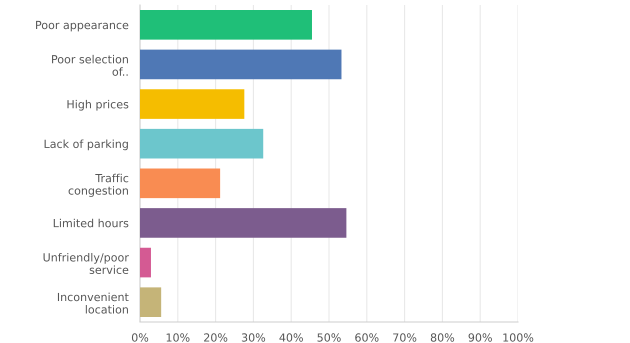 The image size is (630, 343). I want to click on x-tick-label: 60%, so click(367, 337).